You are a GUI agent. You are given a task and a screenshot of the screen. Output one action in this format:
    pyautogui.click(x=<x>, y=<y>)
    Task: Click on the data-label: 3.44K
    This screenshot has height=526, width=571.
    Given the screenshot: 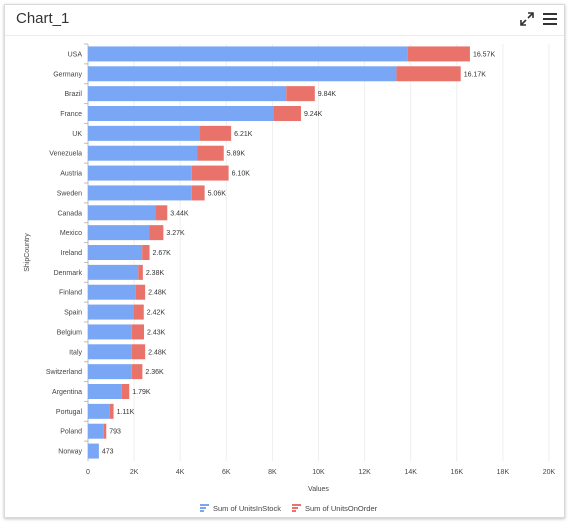 What is the action you would take?
    pyautogui.click(x=179, y=213)
    